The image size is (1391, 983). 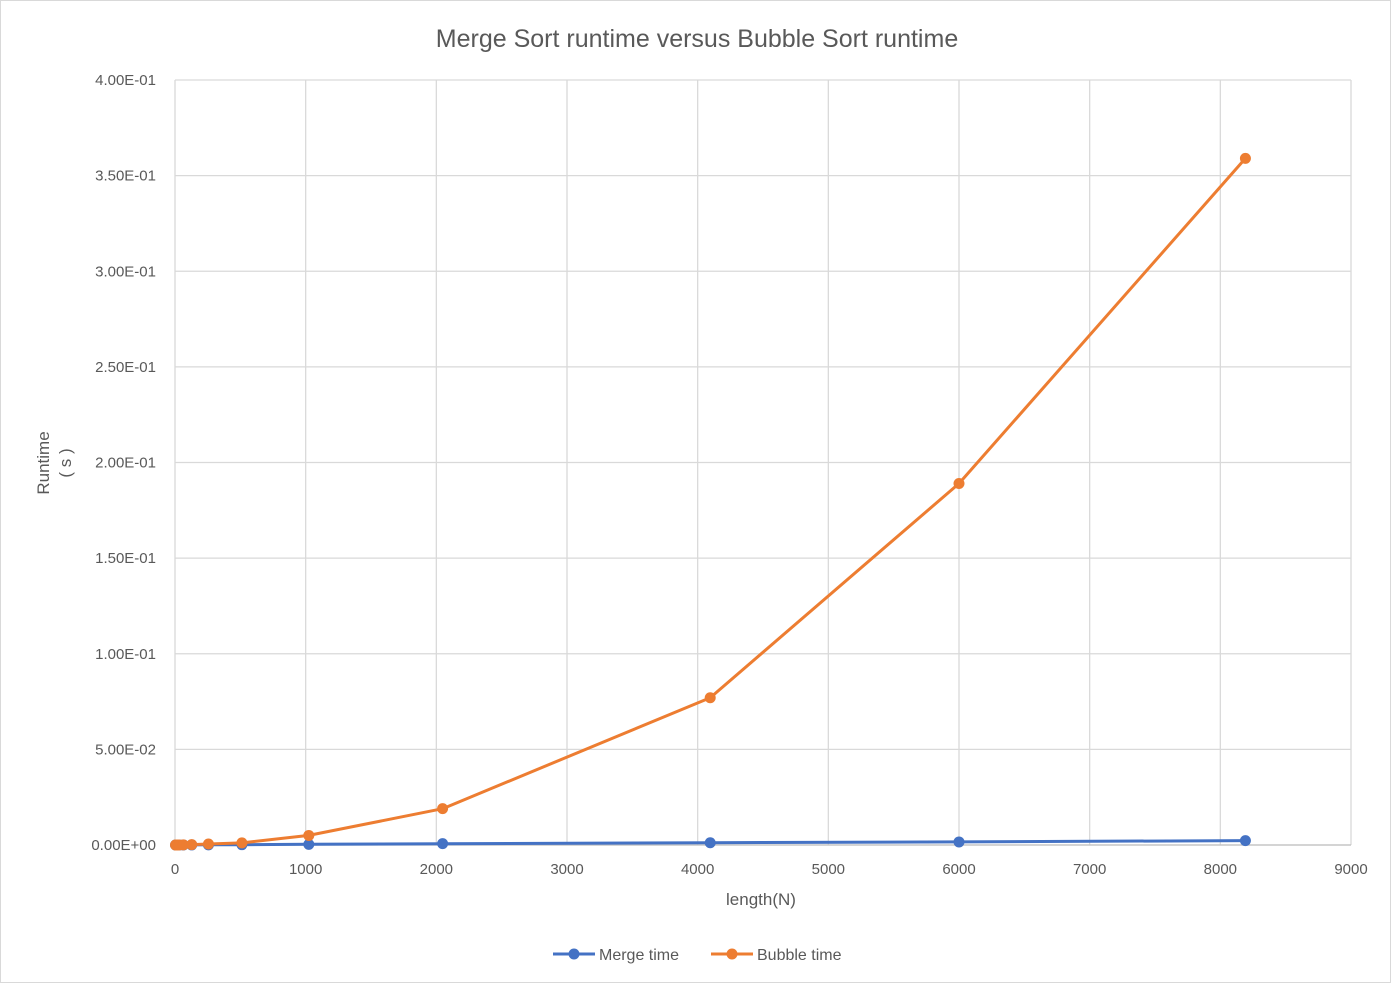 What do you see at coordinates (761, 899) in the screenshot?
I see `x-axis-title: length(N)` at bounding box center [761, 899].